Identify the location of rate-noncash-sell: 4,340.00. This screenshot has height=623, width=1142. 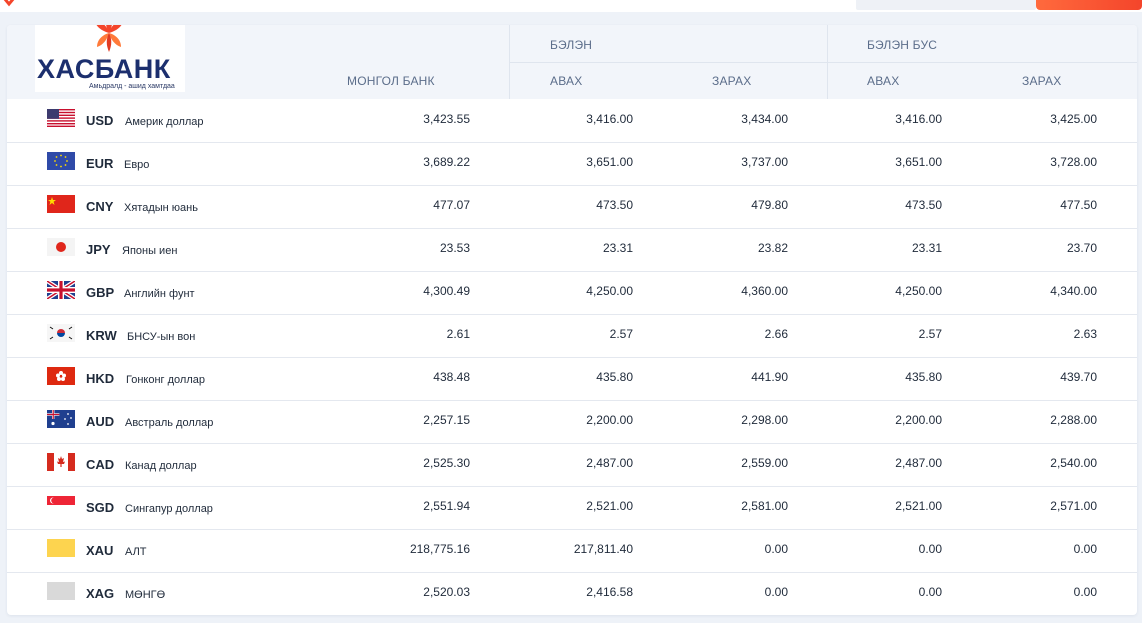
(1073, 291).